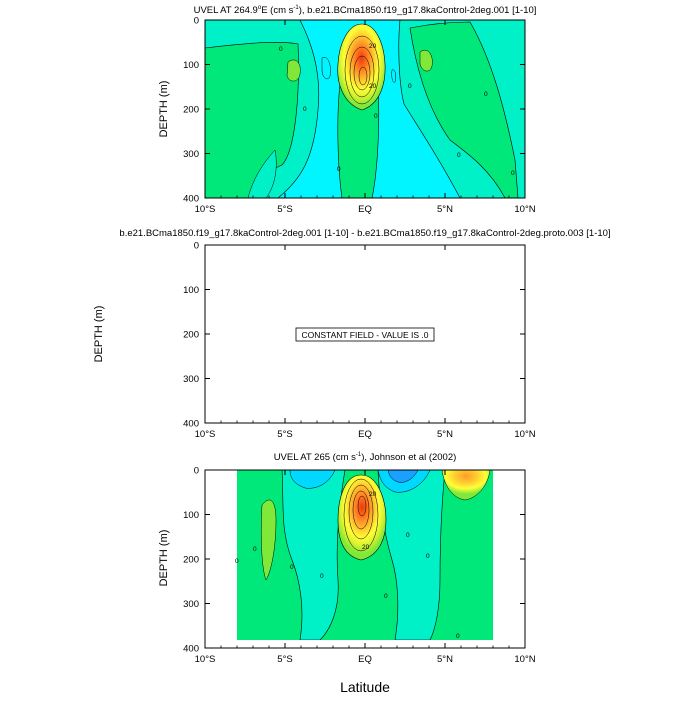  What do you see at coordinates (268, 540) in the screenshot?
I see `bottom-west-yellowgreen` at bounding box center [268, 540].